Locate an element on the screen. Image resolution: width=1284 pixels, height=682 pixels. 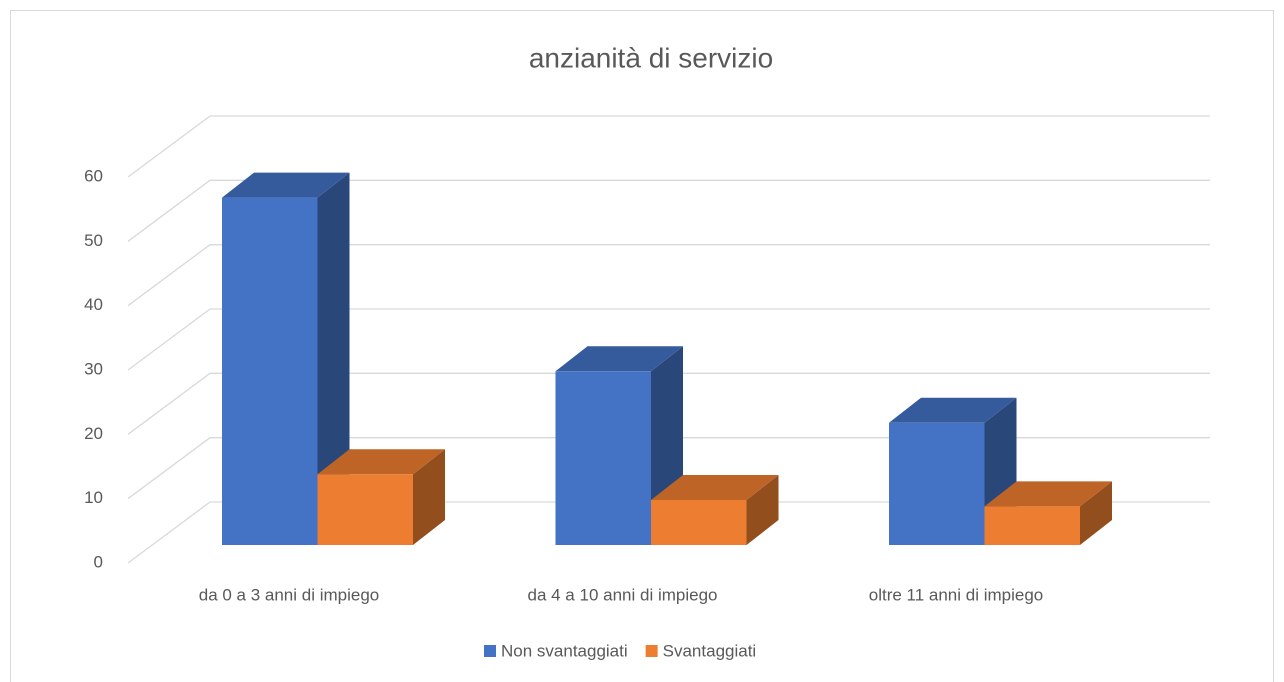
legend-label: Svantaggiati is located at coordinates (710, 650).